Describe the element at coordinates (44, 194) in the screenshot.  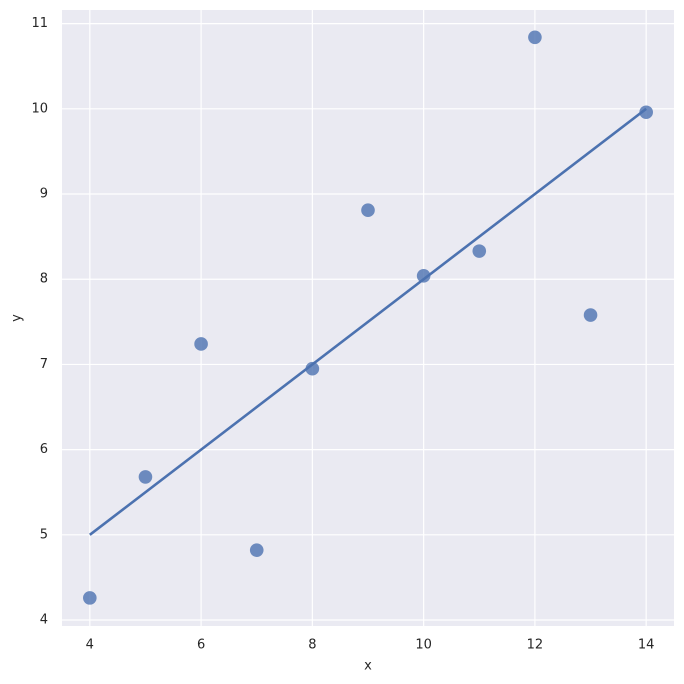
I see `y-tick-label: 9` at that location.